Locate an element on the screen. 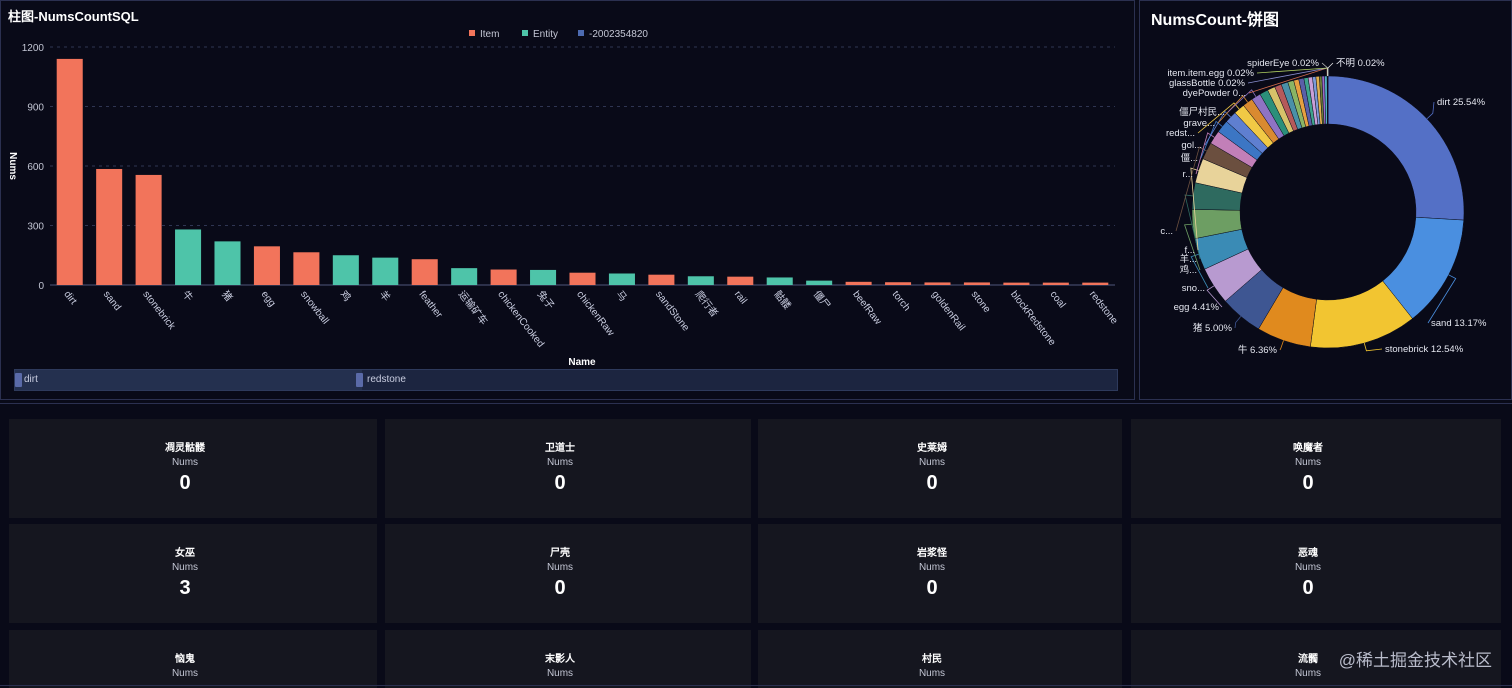 The height and width of the screenshot is (688, 1512). stat-card-name: 恶魂 is located at coordinates (1308, 553).